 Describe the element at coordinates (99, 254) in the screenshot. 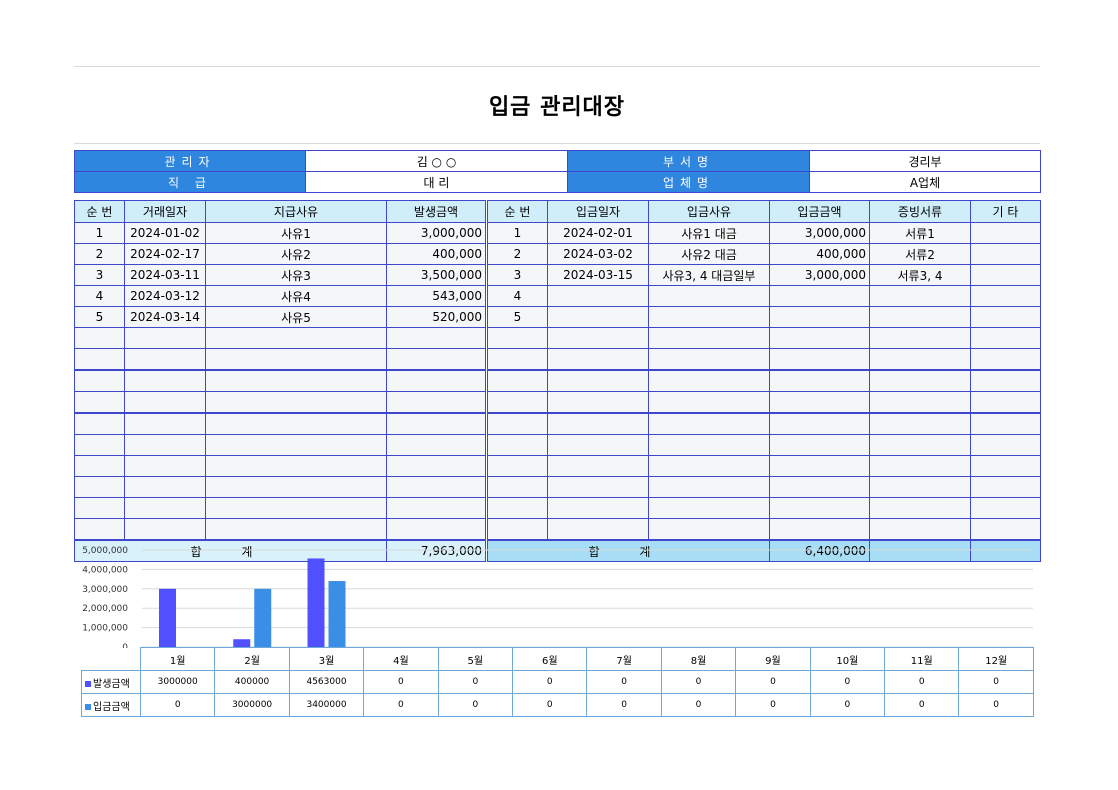

I see `row-no: 2` at that location.